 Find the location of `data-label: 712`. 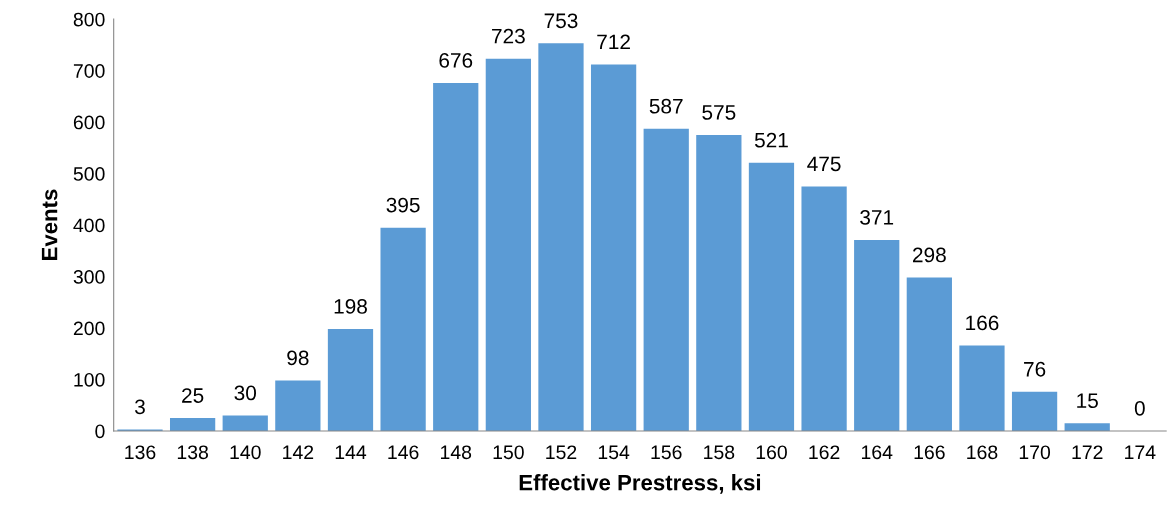

data-label: 712 is located at coordinates (613, 42).